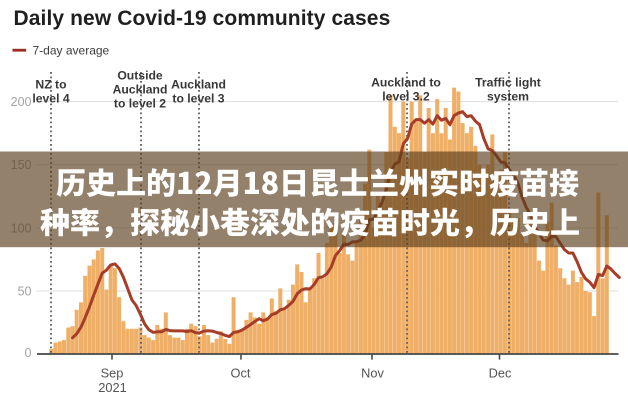  Describe the element at coordinates (241, 373) in the screenshot. I see `svg-text: Oct` at that location.